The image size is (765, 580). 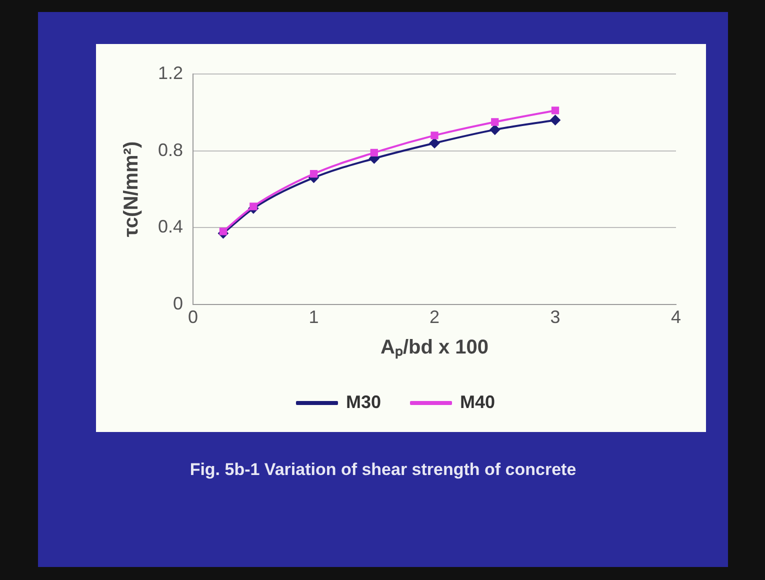 I want to click on caption: Fig. 5b-1 Variation of shear strength of concrete, so click(x=383, y=470).